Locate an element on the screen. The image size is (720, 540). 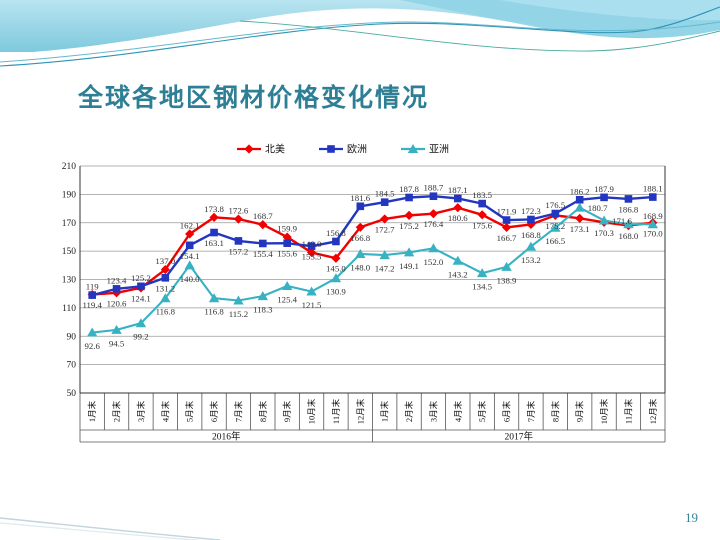
svg-text: 147.2 is located at coordinates (385, 269).